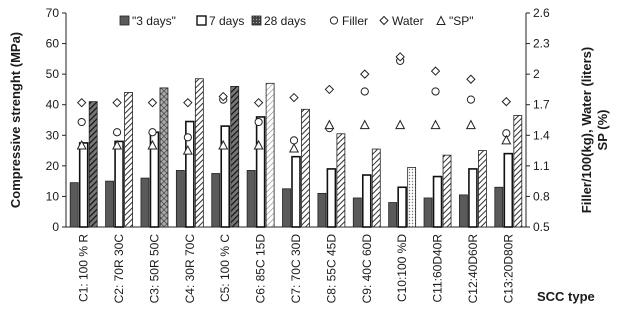 The height and width of the screenshot is (320, 623). I want to click on category-label: C8: 55C 45D, so click(331, 269).